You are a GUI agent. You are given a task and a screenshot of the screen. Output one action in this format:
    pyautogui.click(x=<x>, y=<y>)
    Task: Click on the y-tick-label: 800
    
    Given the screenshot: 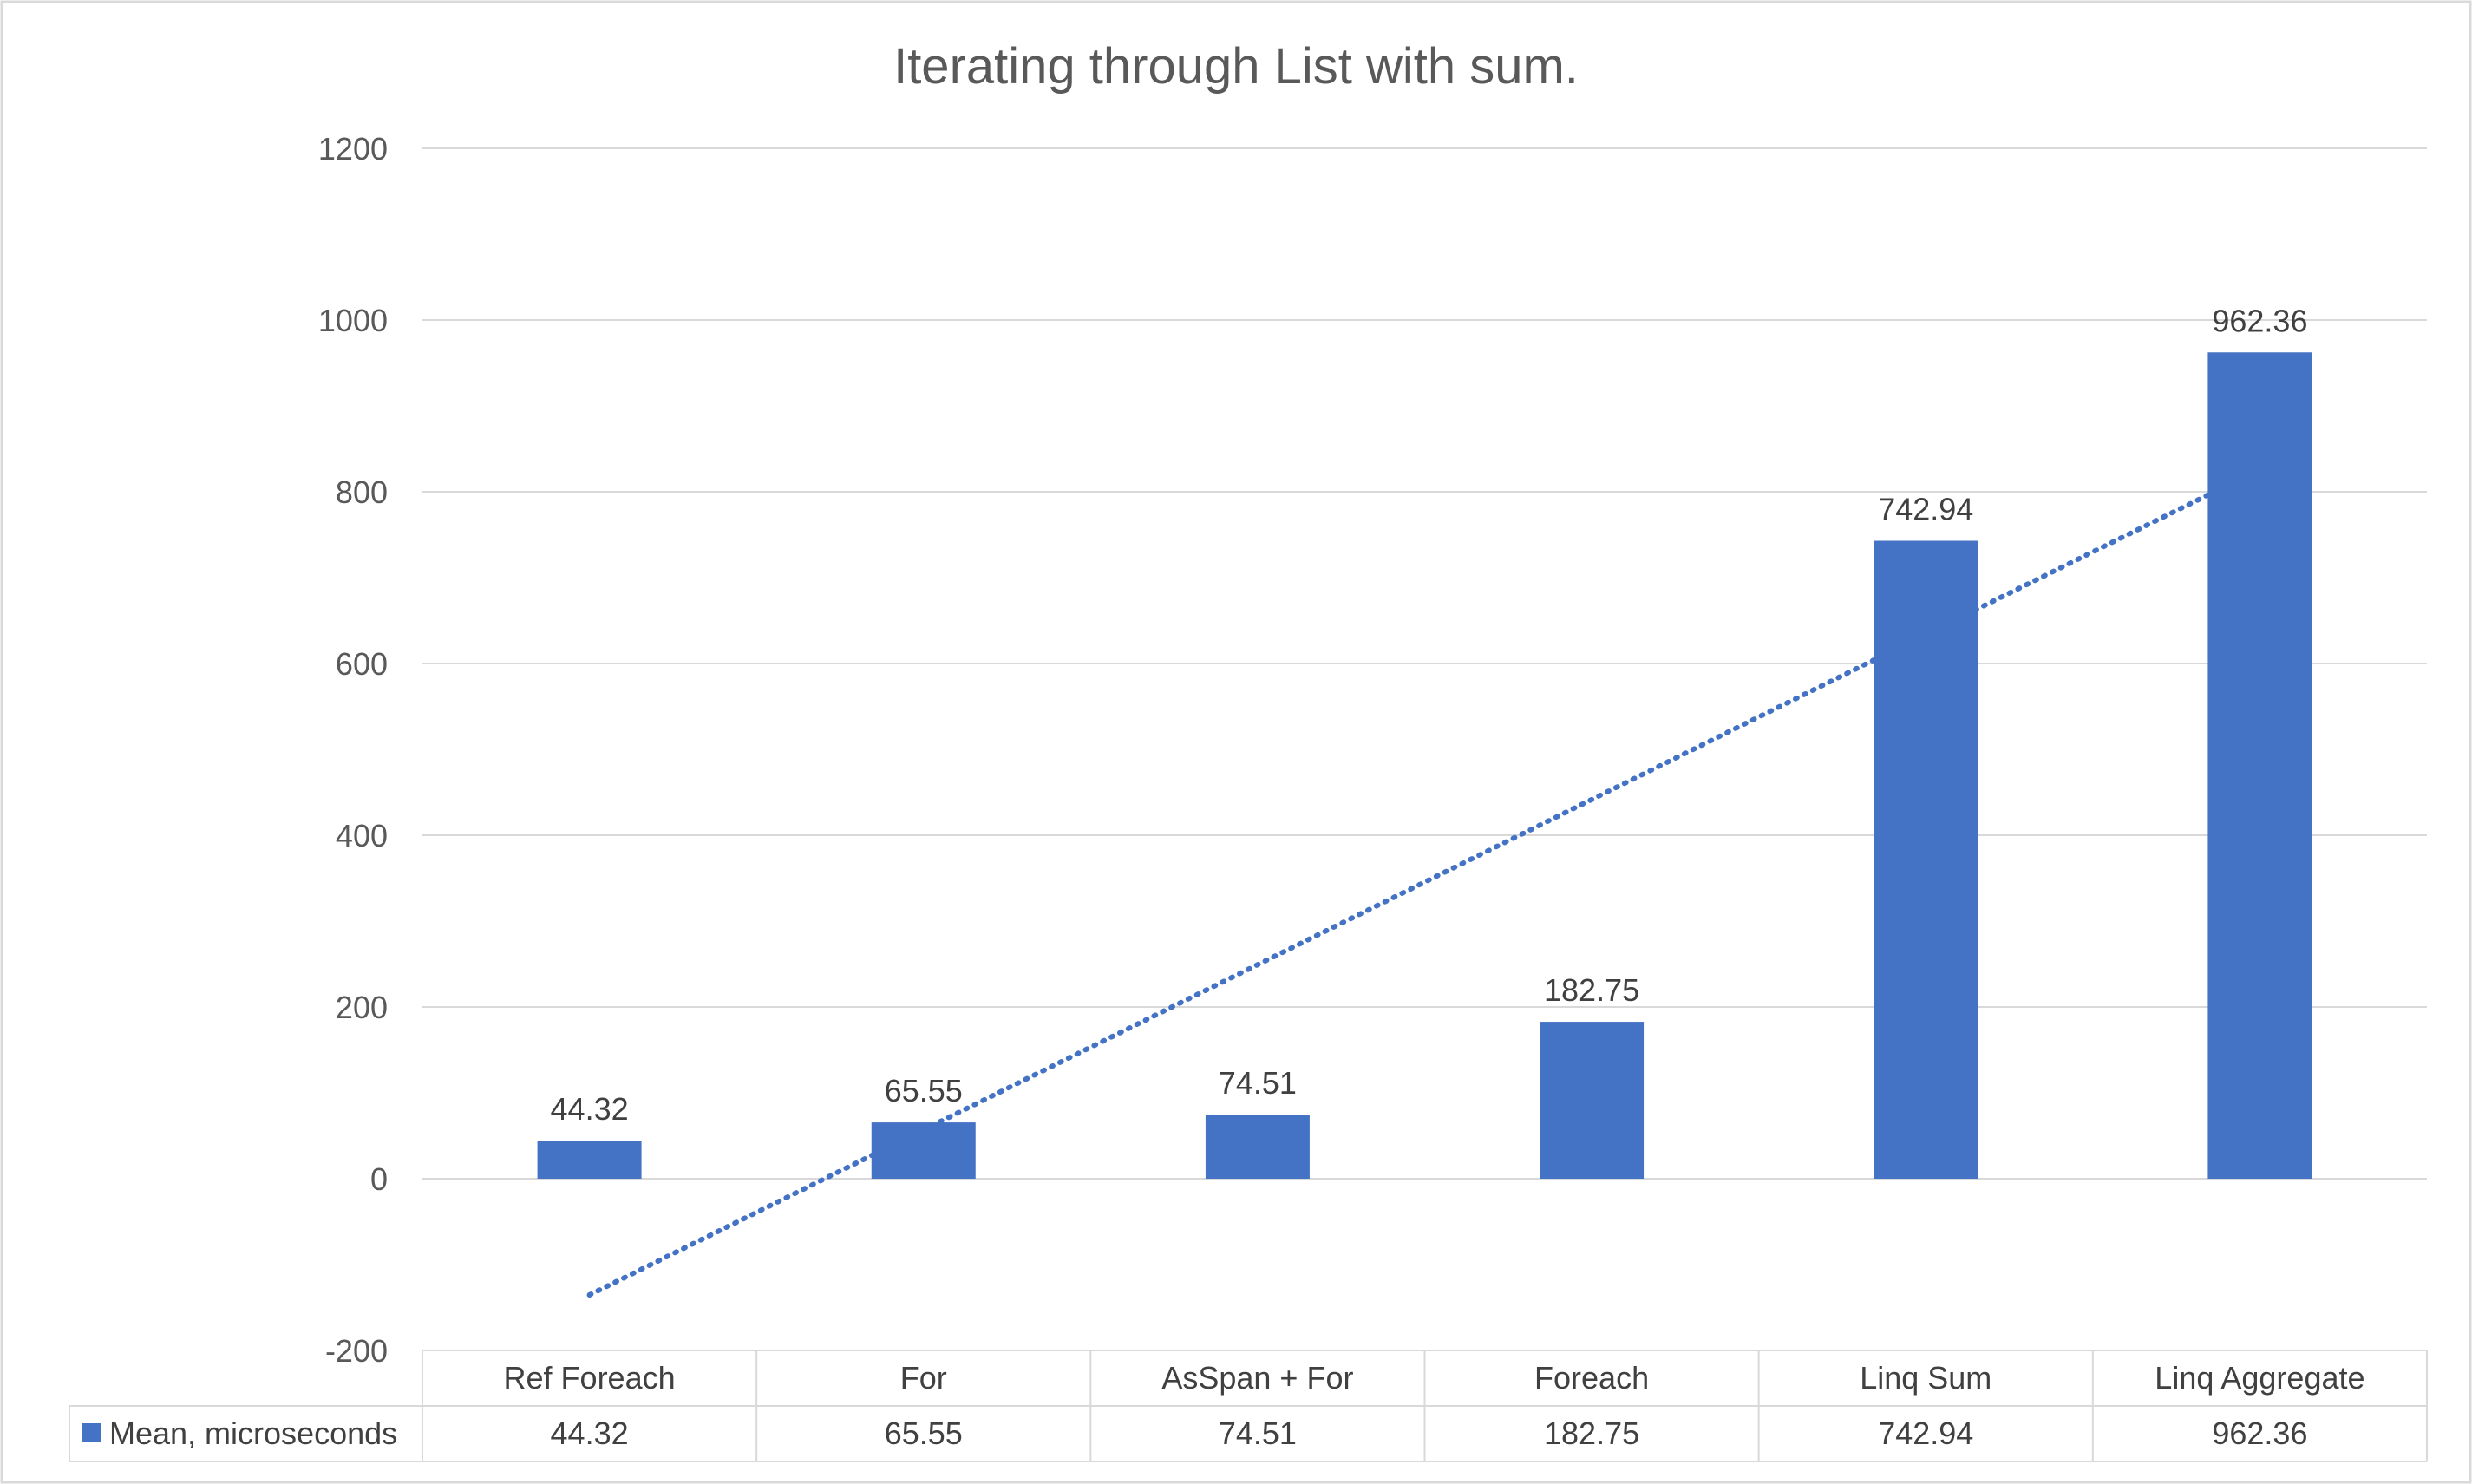 What is the action you would take?
    pyautogui.click(x=362, y=492)
    